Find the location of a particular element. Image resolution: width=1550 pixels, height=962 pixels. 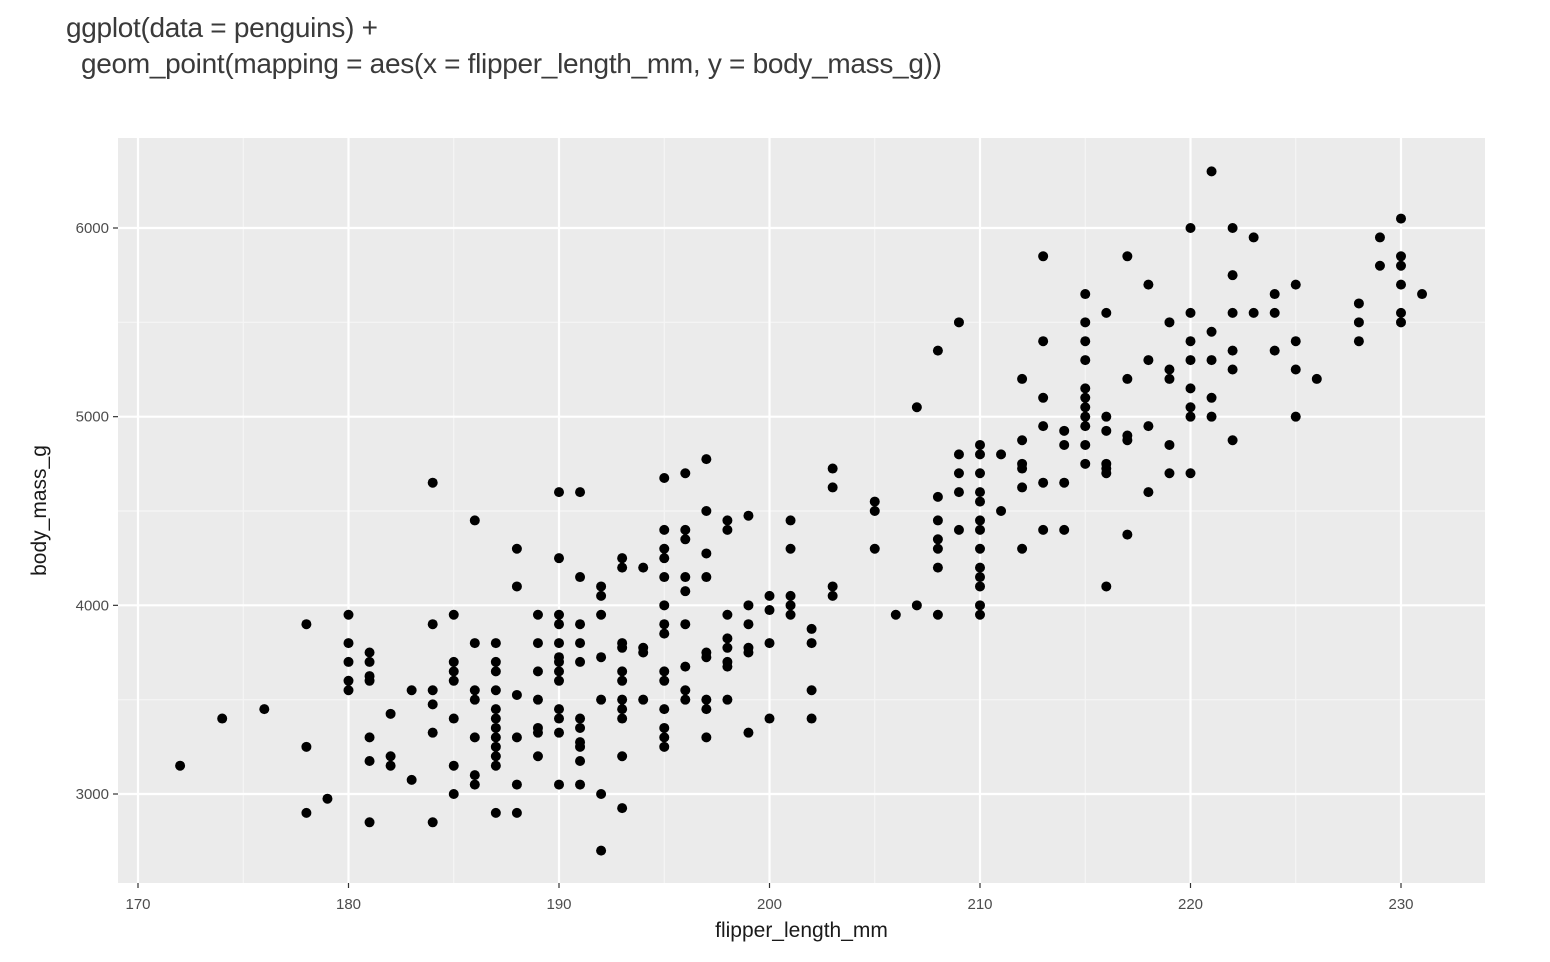

x-tick-label: 190 is located at coordinates (558, 904).